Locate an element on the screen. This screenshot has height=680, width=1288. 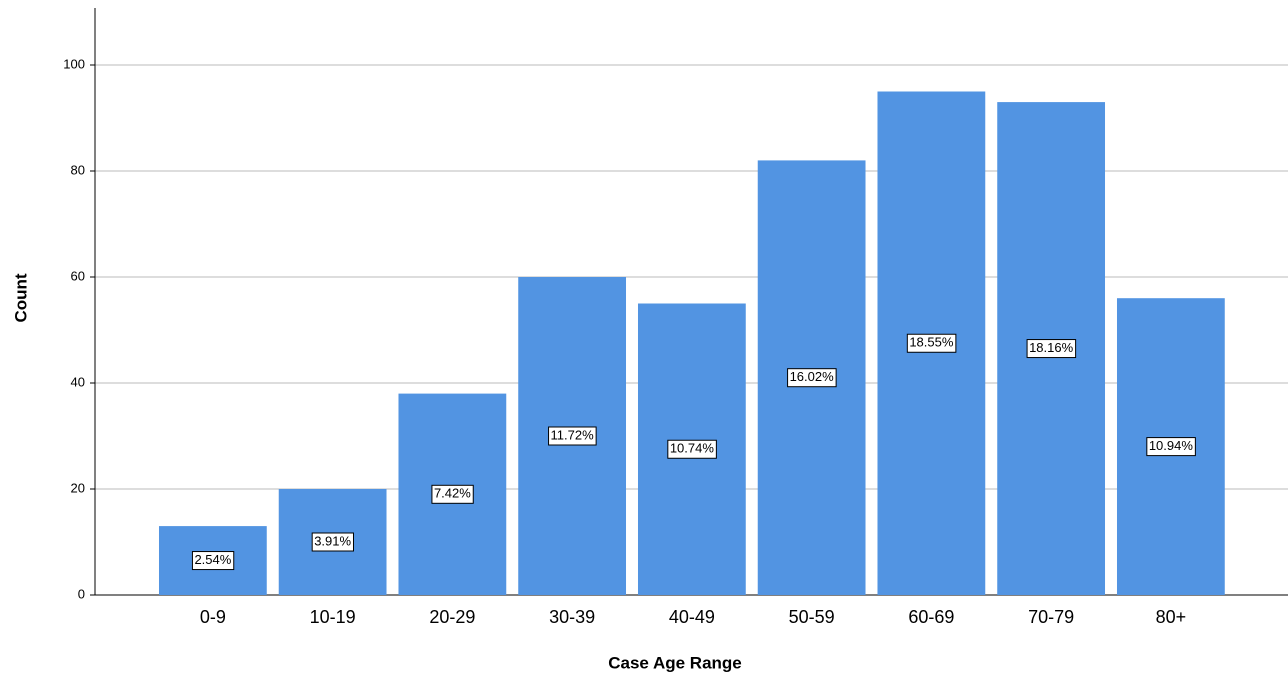
x-tick-label: 20-29 is located at coordinates (452, 617).